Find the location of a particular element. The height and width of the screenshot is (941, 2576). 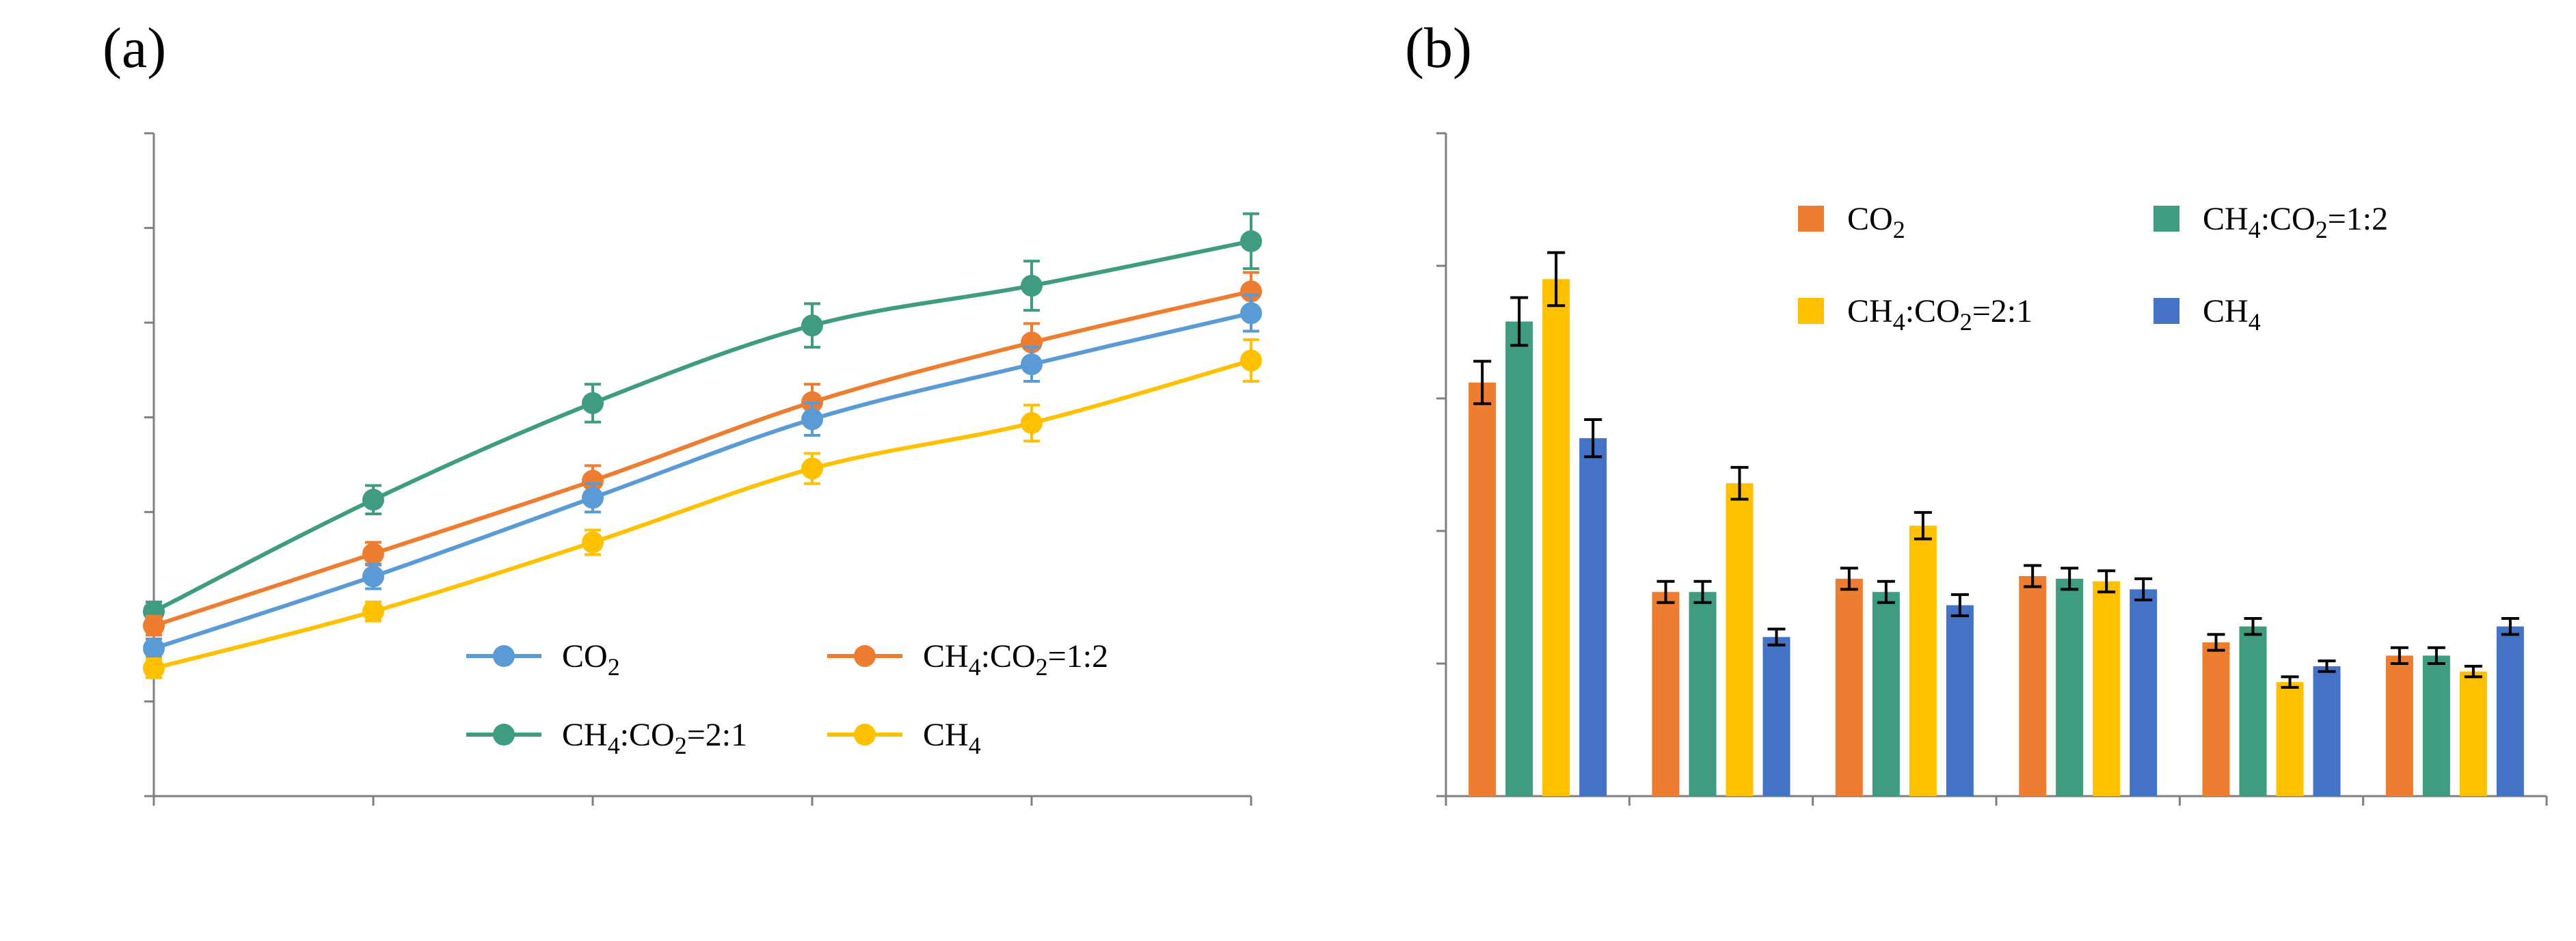

legend-marker-ch4 is located at coordinates (865, 735).